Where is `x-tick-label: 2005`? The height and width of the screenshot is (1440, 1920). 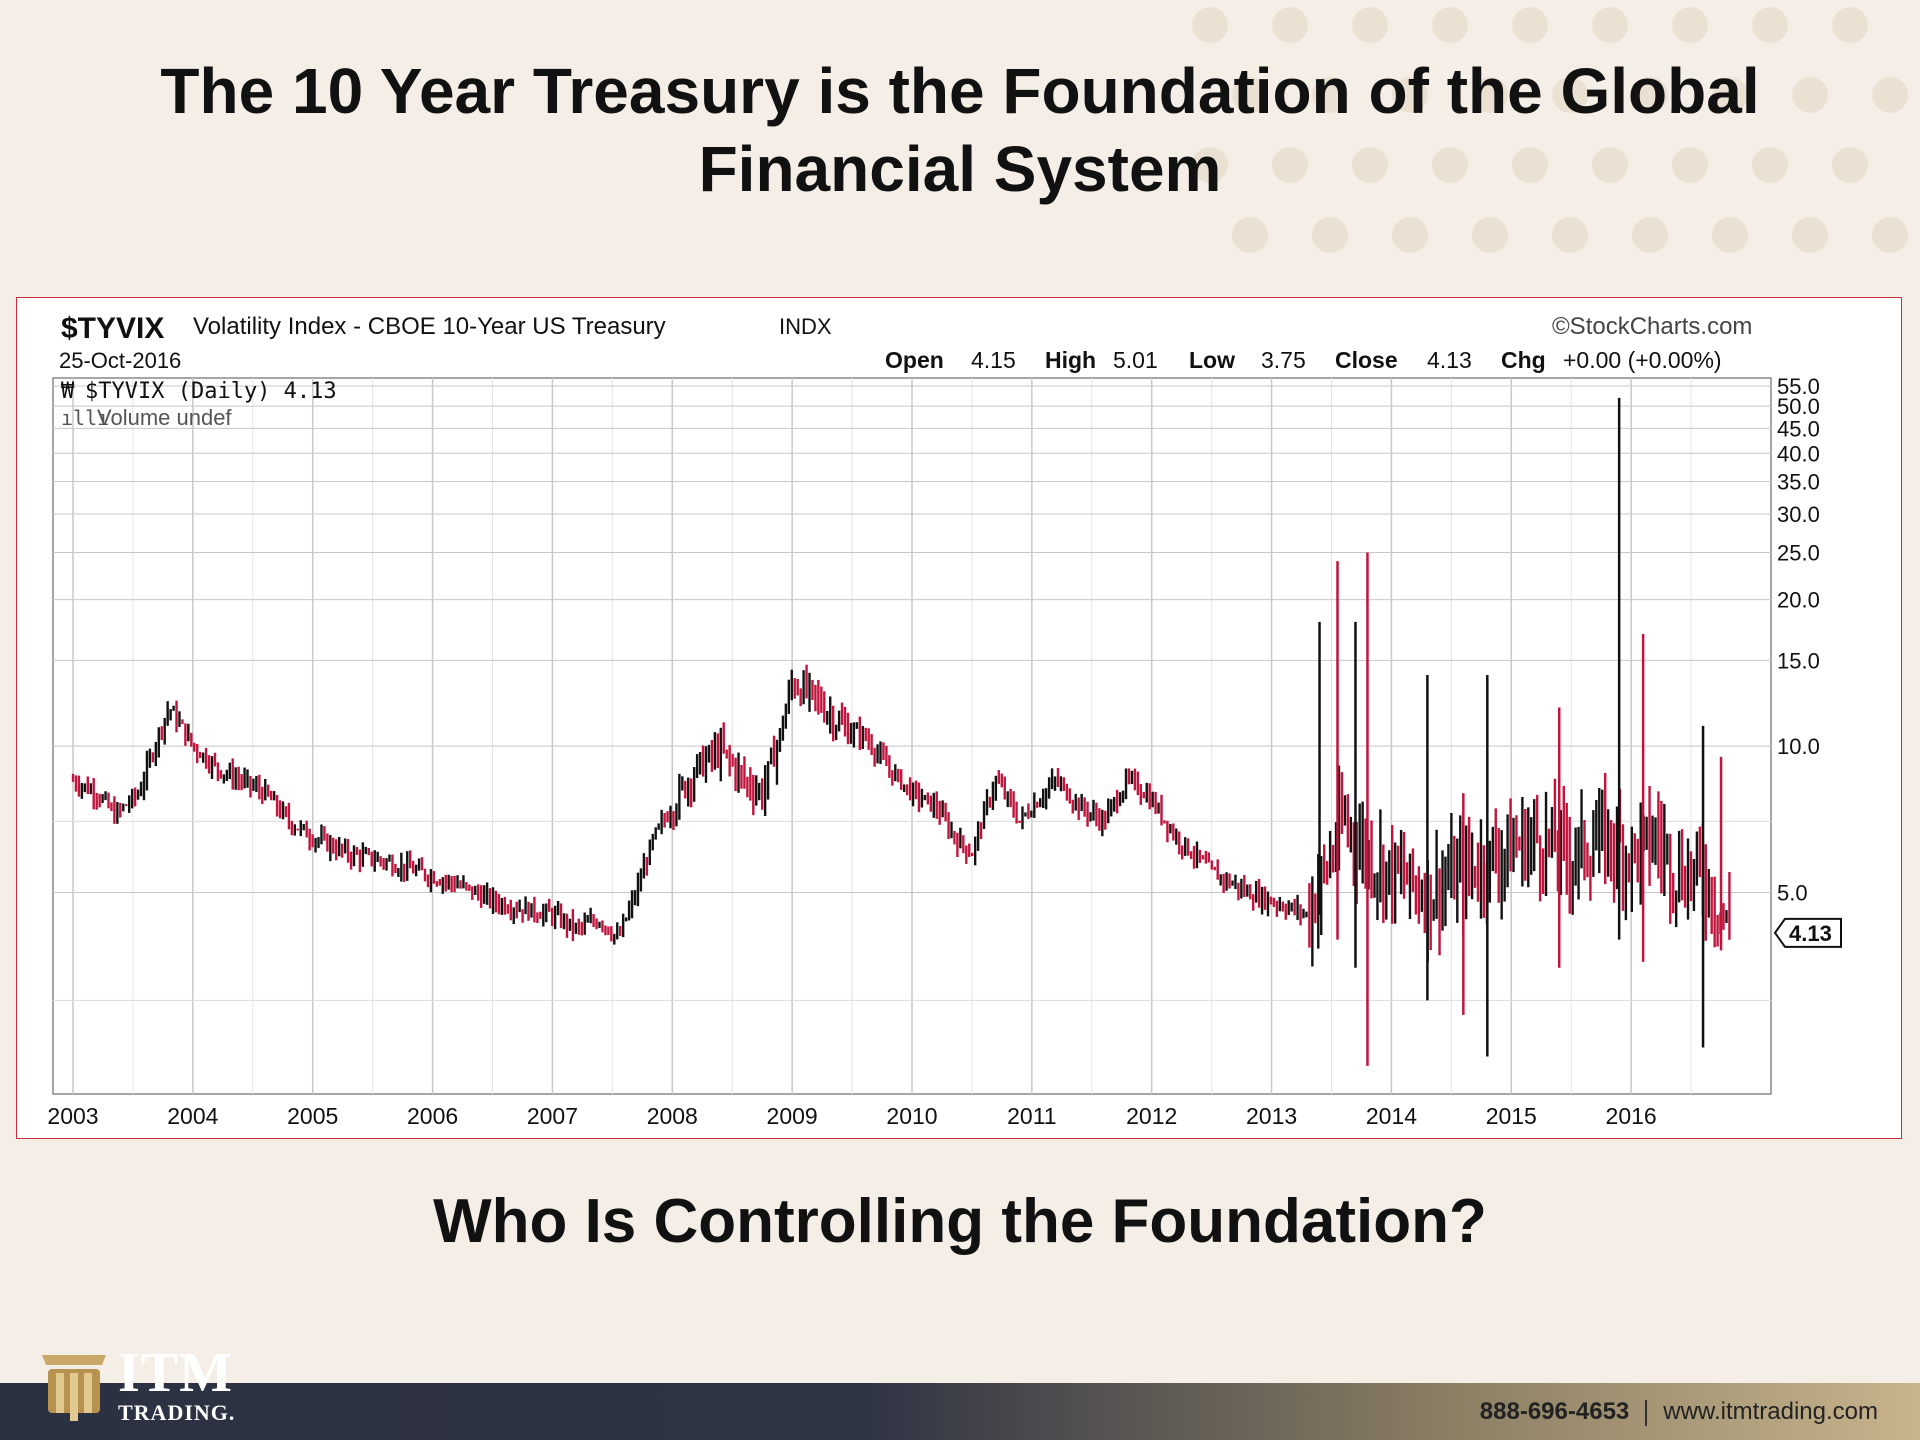 x-tick-label: 2005 is located at coordinates (312, 1116).